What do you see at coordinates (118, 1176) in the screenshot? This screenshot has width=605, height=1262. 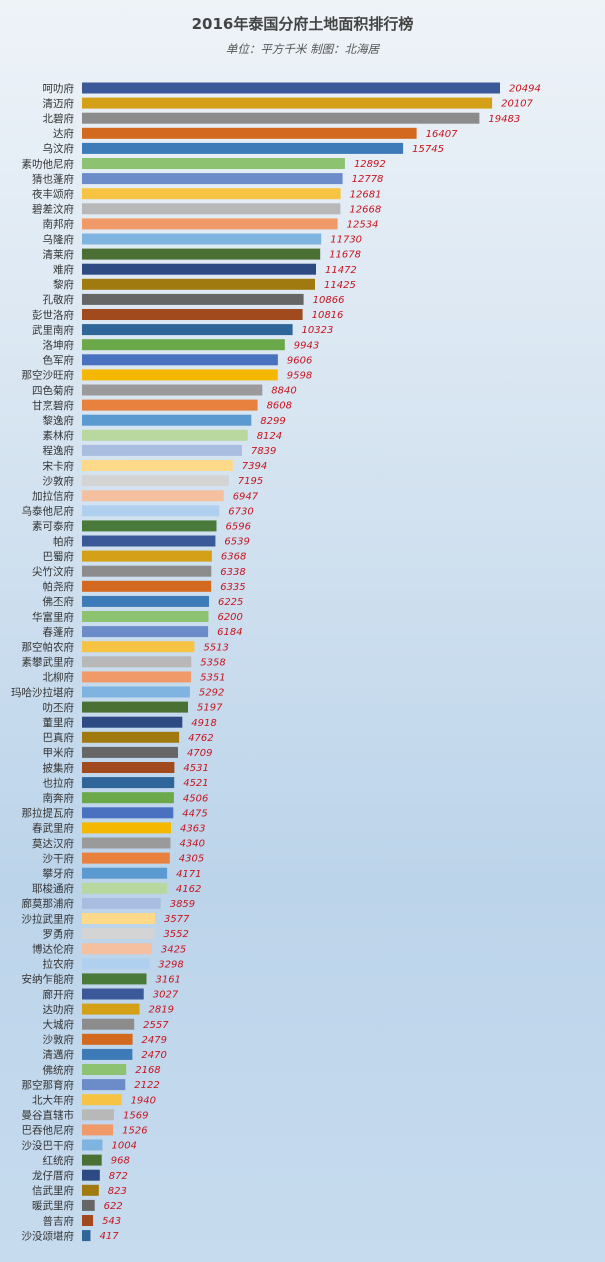 I see `value-label: 872` at bounding box center [118, 1176].